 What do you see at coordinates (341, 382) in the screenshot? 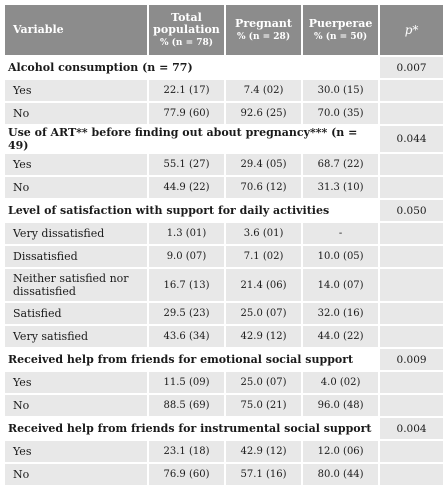
I see `cell-puerperae: 4.0 (02)` at bounding box center [341, 382].